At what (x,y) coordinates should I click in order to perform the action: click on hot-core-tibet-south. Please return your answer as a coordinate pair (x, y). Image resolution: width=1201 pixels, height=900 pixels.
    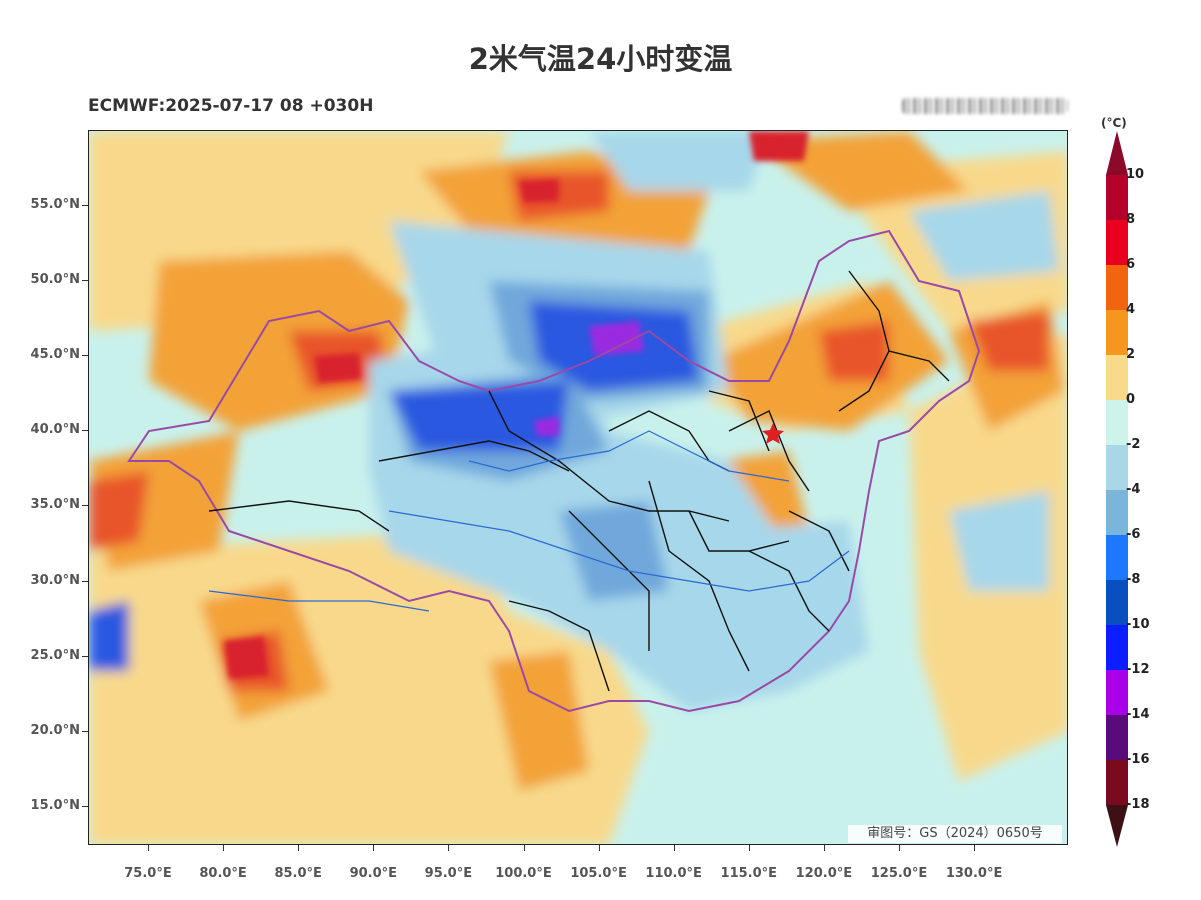
    Looking at the image, I should click on (246, 657).